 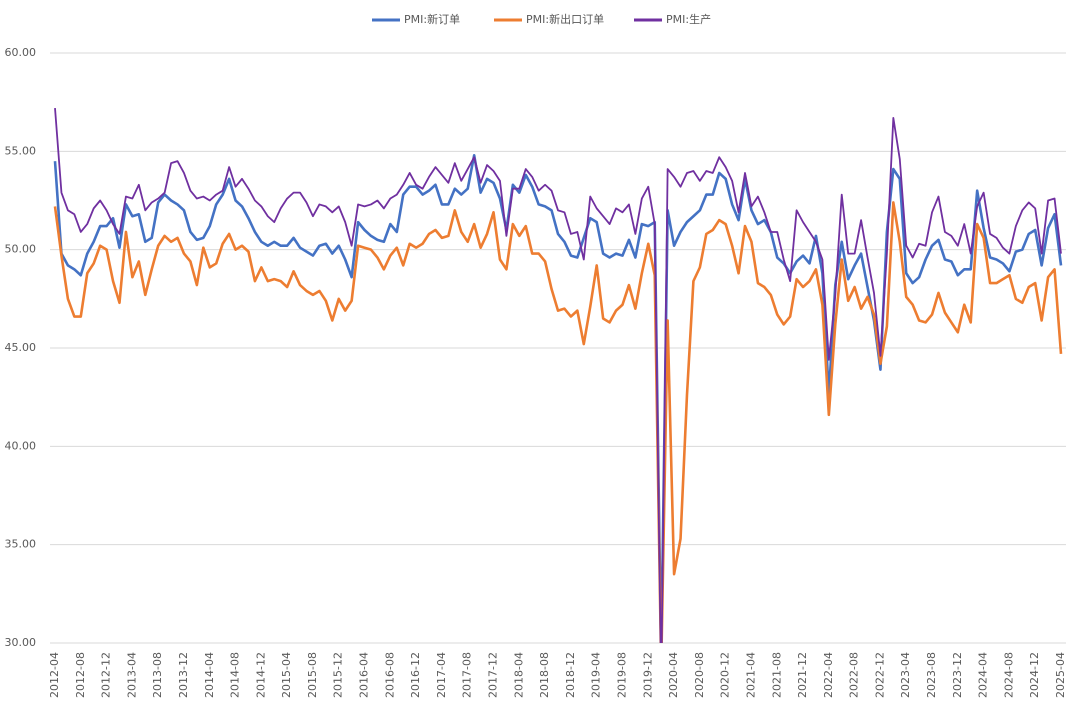 What do you see at coordinates (235, 675) in the screenshot?
I see `x-tick-label: 2014-08` at bounding box center [235, 675].